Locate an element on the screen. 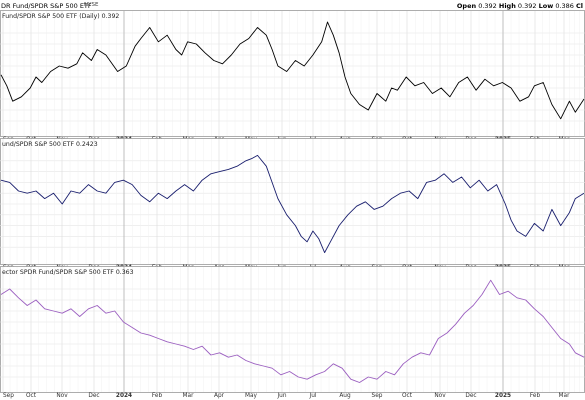 The image size is (585, 400). x-tick-label: Jun is located at coordinates (281, 396).